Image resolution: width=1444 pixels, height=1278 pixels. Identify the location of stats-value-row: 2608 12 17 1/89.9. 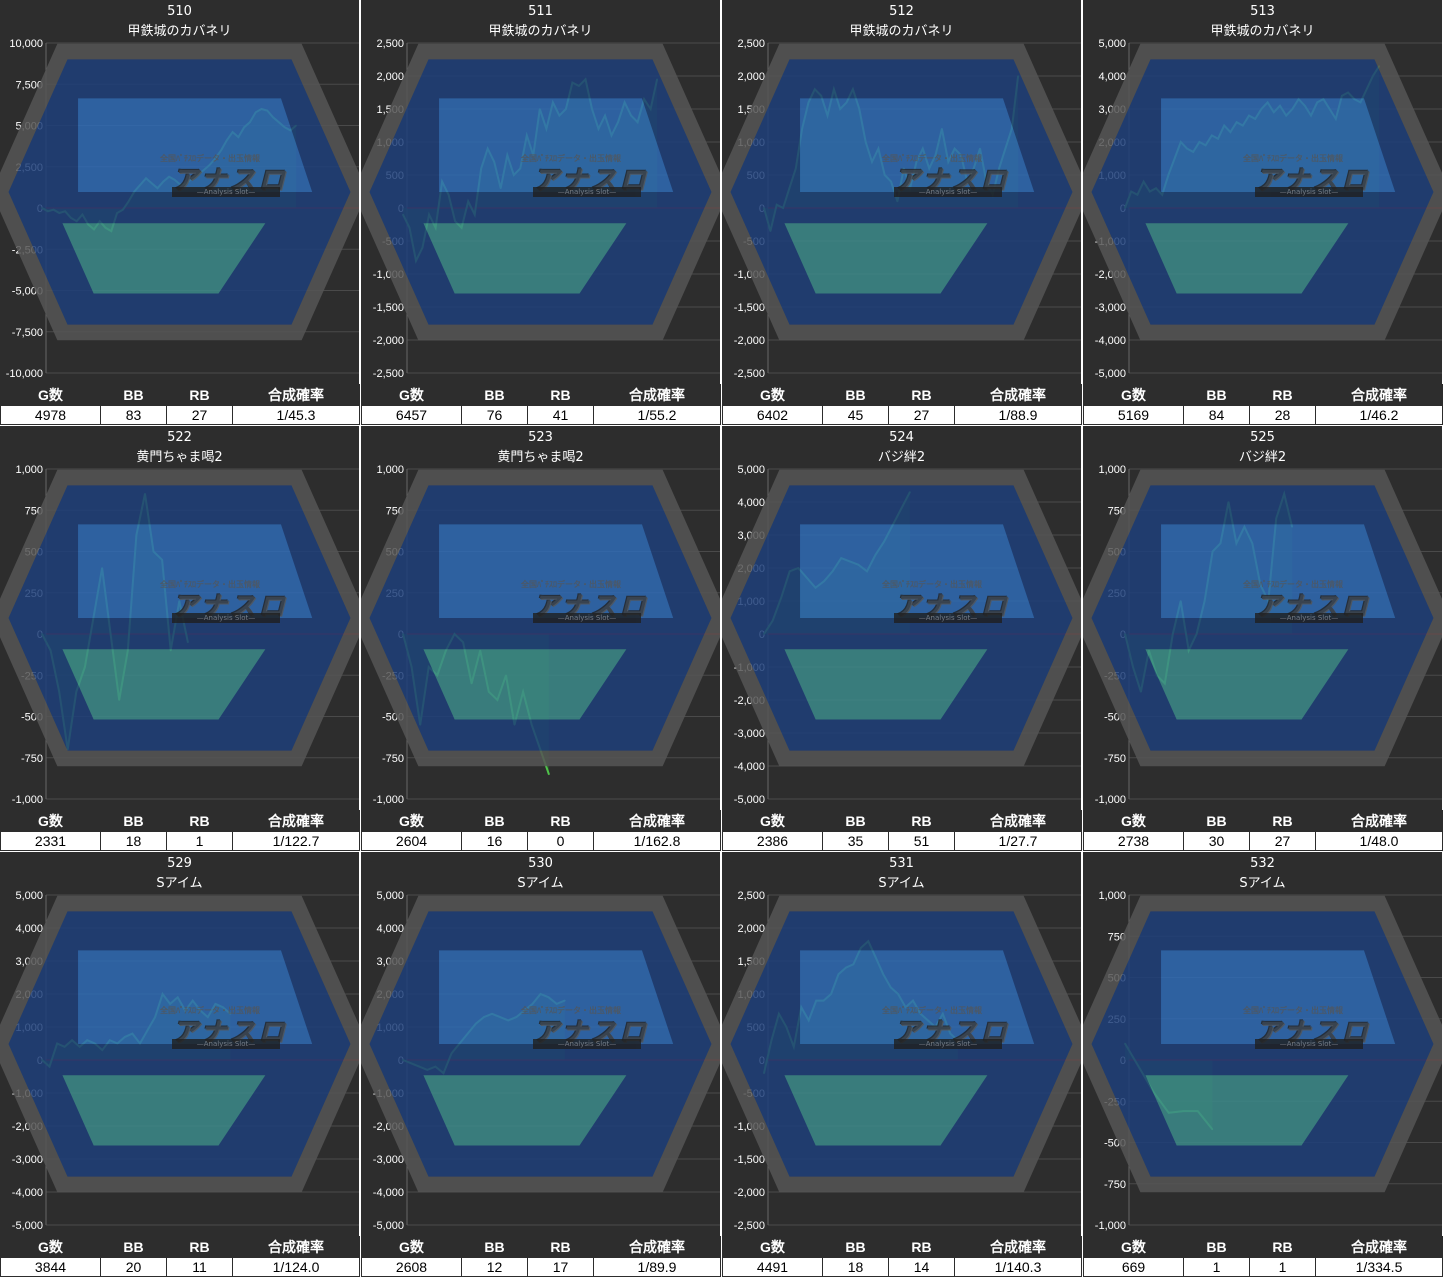
(541, 1267).